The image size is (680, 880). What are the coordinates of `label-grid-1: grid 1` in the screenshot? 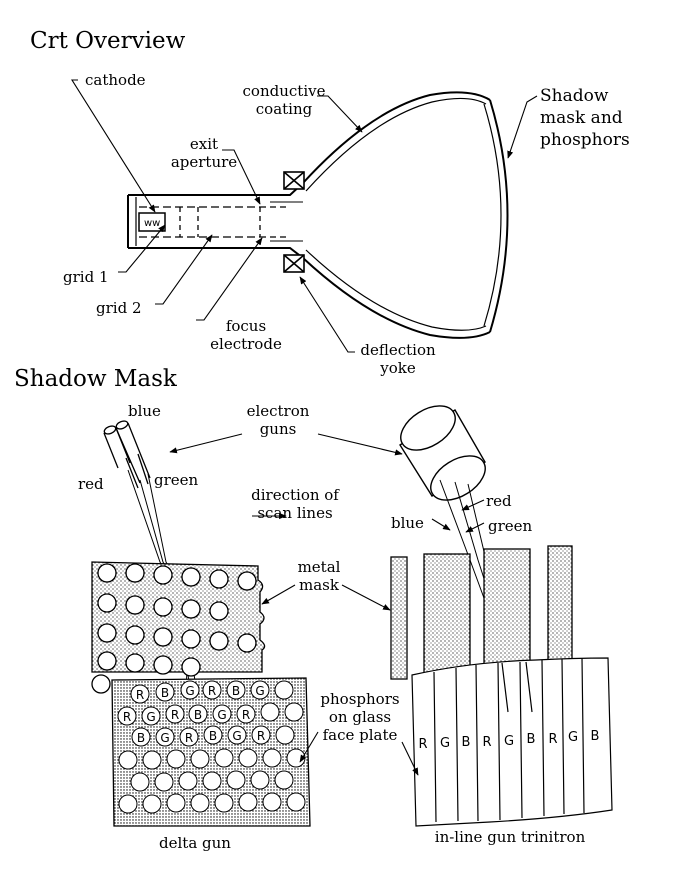 It's located at (86, 277).